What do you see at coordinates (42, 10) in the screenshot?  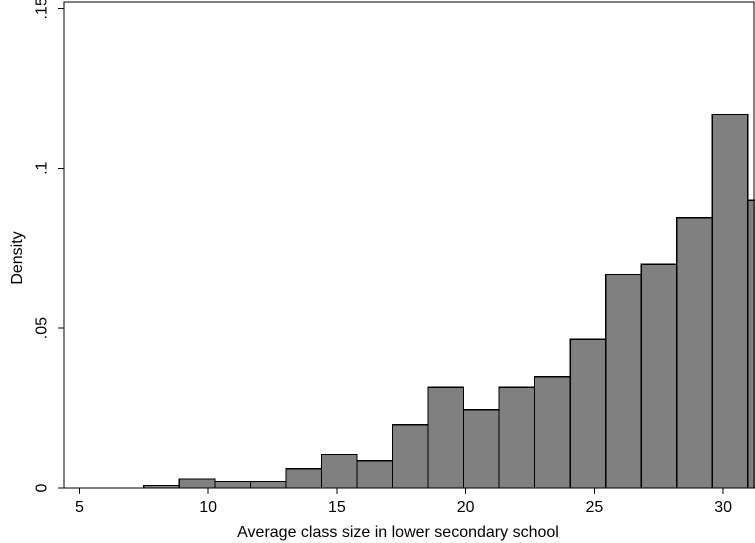 I see `y-tick-label: .15` at bounding box center [42, 10].